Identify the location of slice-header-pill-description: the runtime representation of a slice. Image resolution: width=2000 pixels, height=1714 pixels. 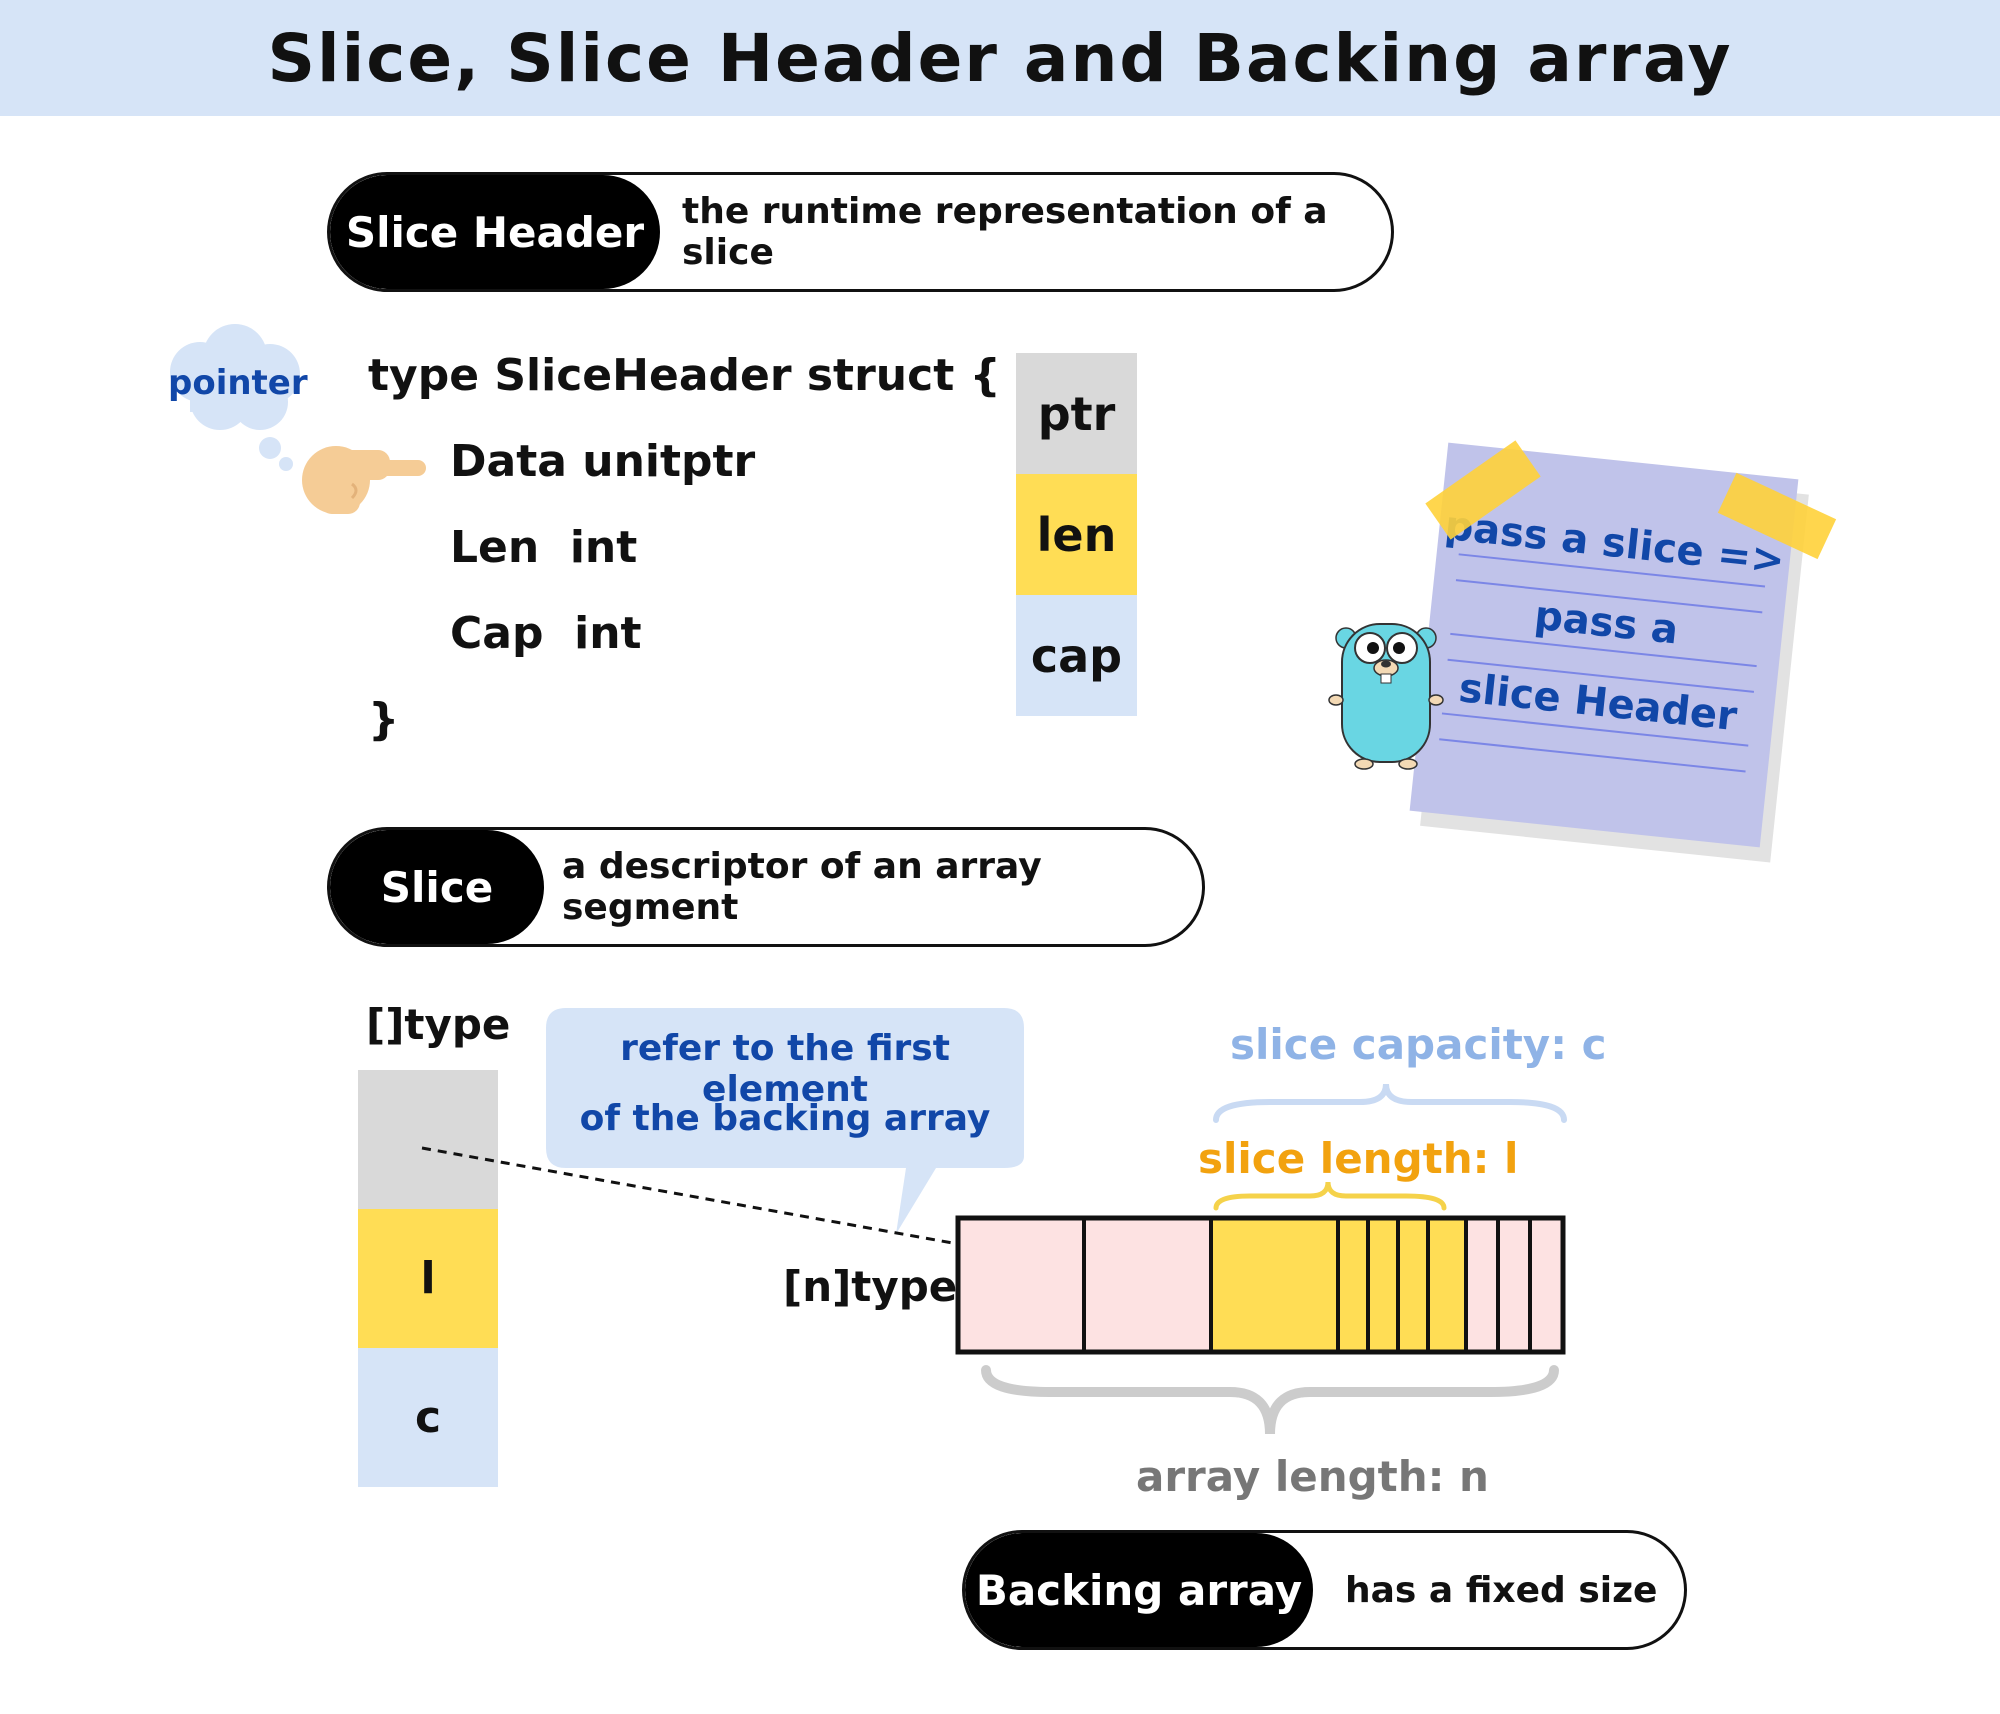
(1005, 232).